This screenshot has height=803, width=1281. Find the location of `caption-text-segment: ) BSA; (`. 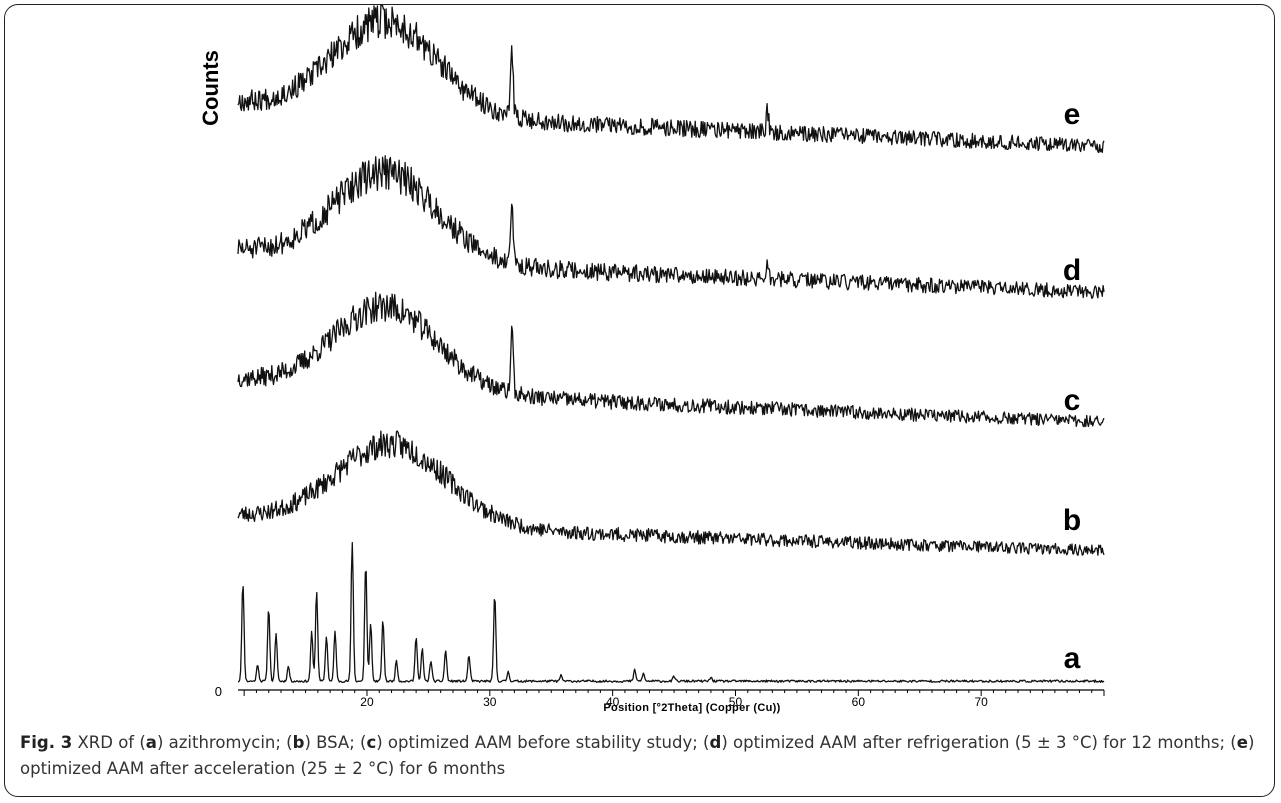

caption-text-segment: ) BSA; ( is located at coordinates (335, 742).